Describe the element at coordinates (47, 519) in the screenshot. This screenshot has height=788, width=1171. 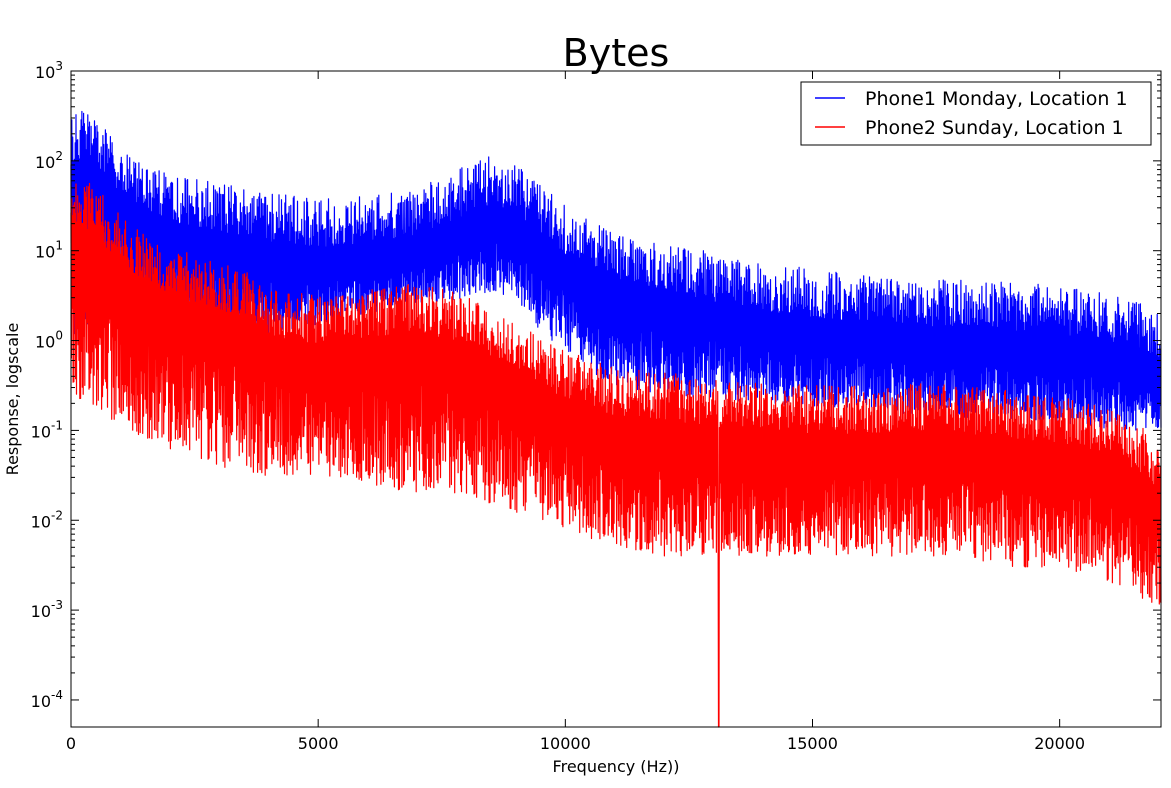
I see `y-tick-label: 10⁻²` at that location.